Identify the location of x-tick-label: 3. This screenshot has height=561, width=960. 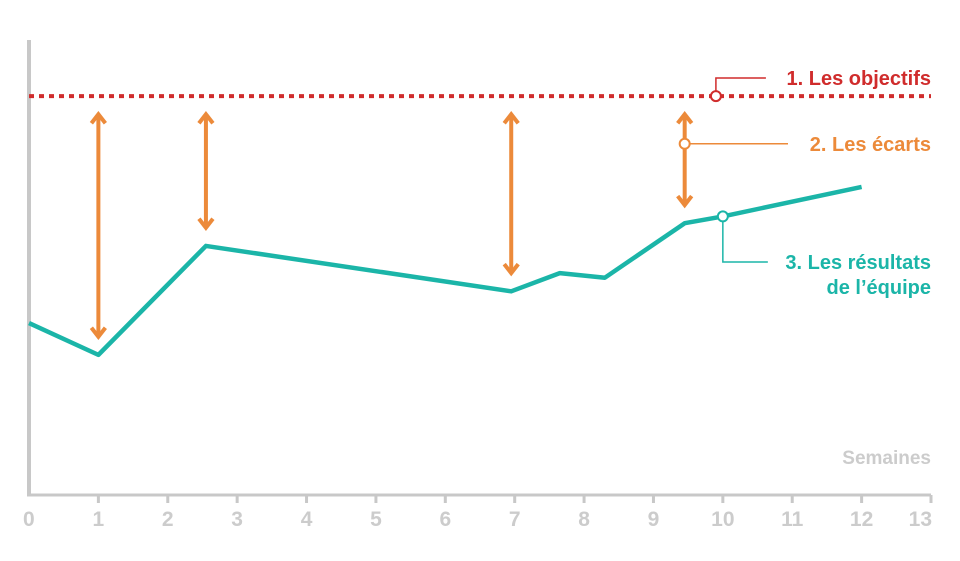
(237, 519).